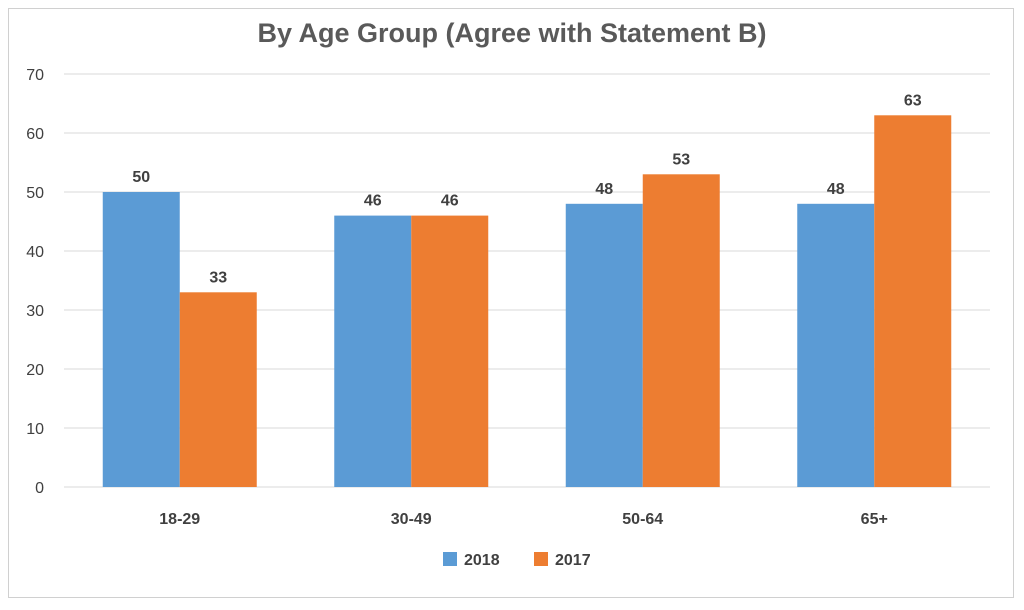 The height and width of the screenshot is (610, 1024). What do you see at coordinates (179, 519) in the screenshot?
I see `x-tick-label-18-29: 18-29` at bounding box center [179, 519].